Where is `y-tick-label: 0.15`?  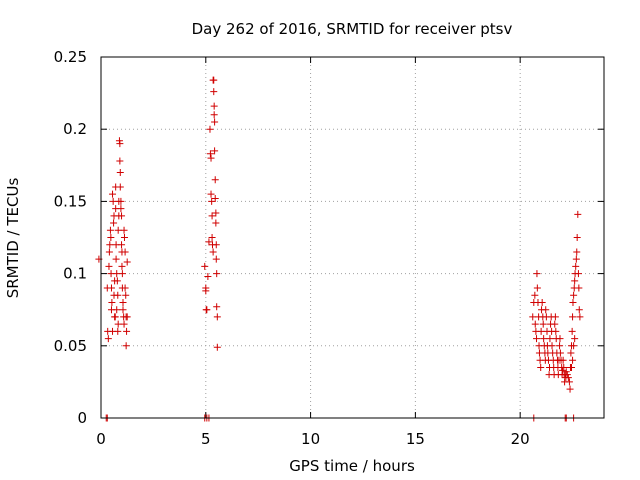 y-tick-label: 0.15 is located at coordinates (70, 201).